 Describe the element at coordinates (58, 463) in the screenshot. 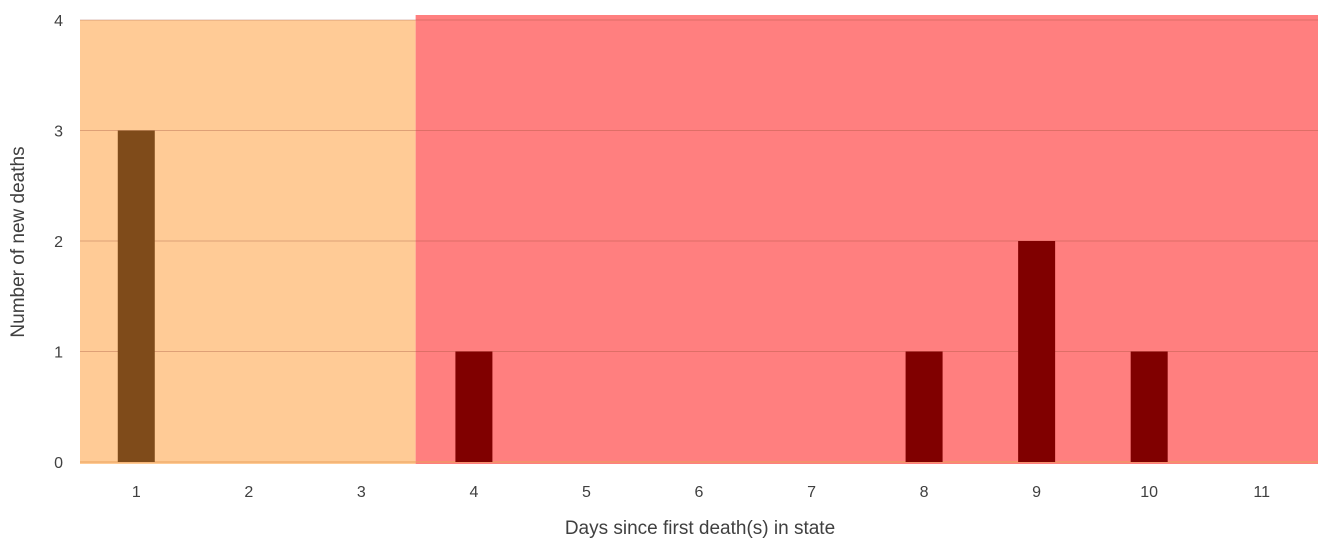

I see `y-tick-label: 0` at that location.